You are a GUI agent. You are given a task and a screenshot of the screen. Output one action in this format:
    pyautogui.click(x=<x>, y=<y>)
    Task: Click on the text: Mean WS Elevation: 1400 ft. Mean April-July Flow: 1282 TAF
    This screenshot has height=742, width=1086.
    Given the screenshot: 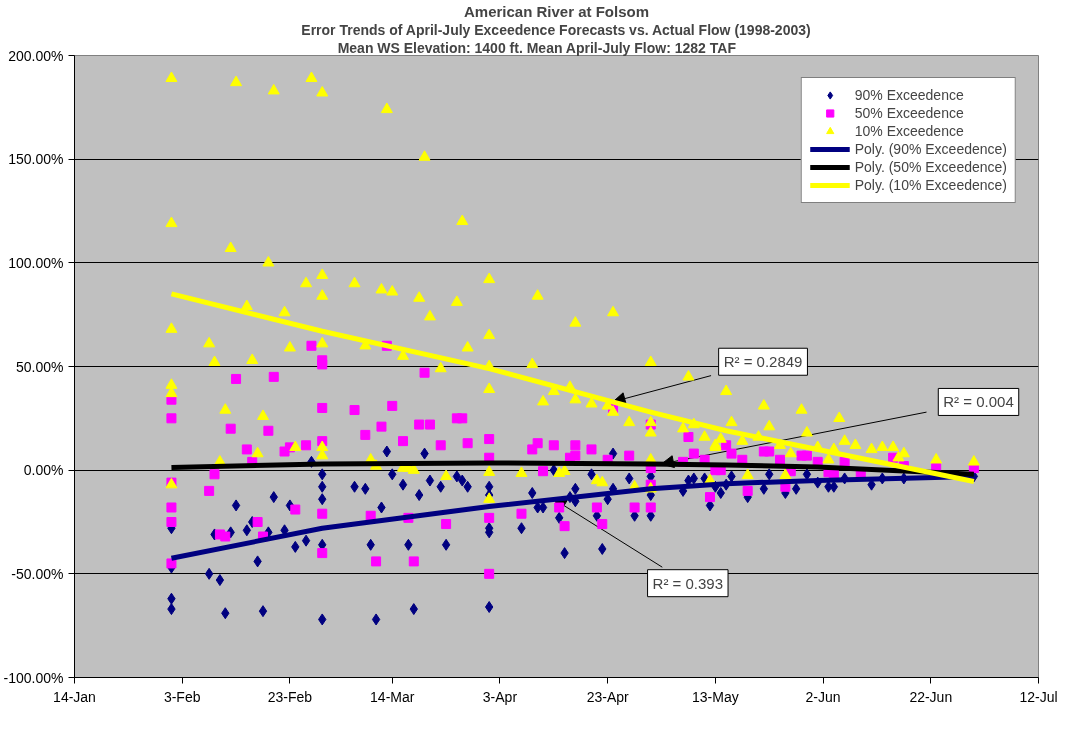 What is the action you would take?
    pyautogui.click(x=537, y=47)
    